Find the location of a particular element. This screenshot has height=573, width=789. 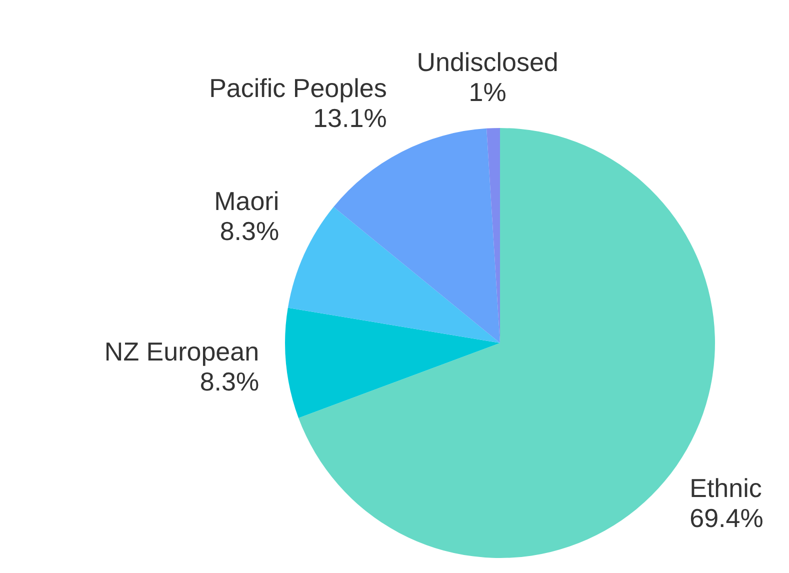

data-label: 1% is located at coordinates (487, 92).